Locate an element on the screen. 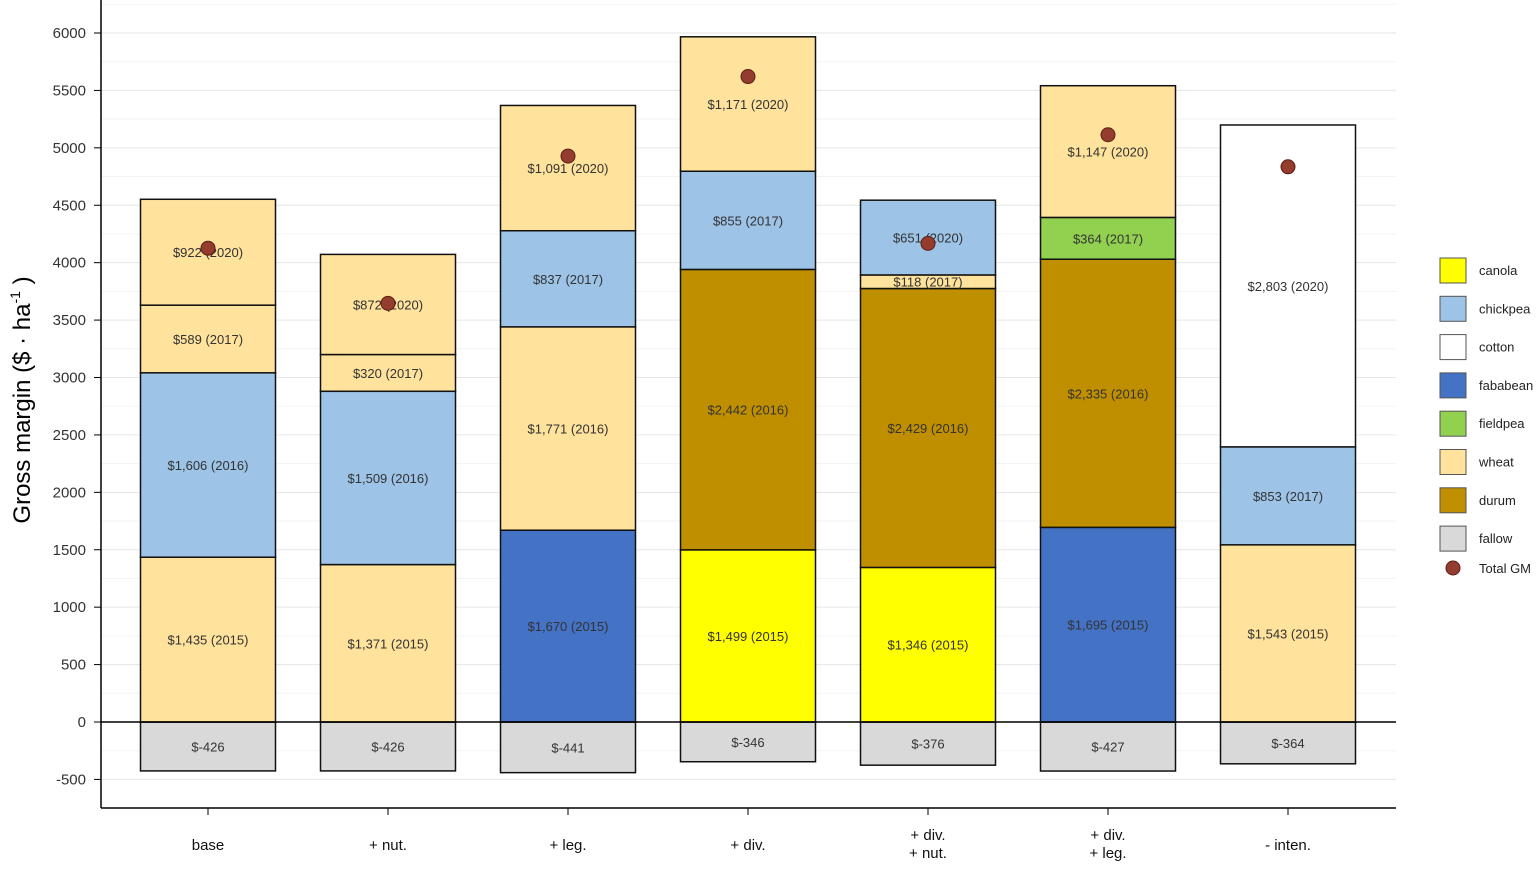  data-label: $-346 is located at coordinates (747, 742).